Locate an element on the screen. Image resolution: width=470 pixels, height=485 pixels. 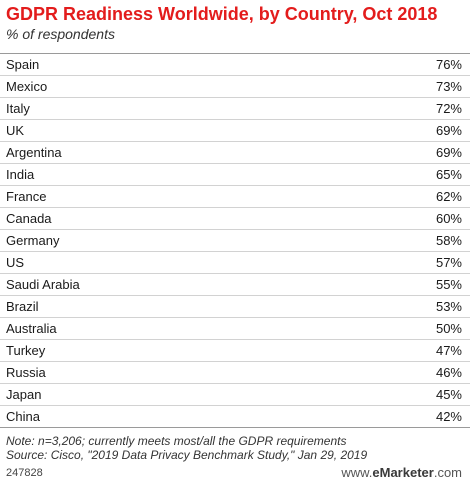
country-label: Brazil is located at coordinates (22, 306).